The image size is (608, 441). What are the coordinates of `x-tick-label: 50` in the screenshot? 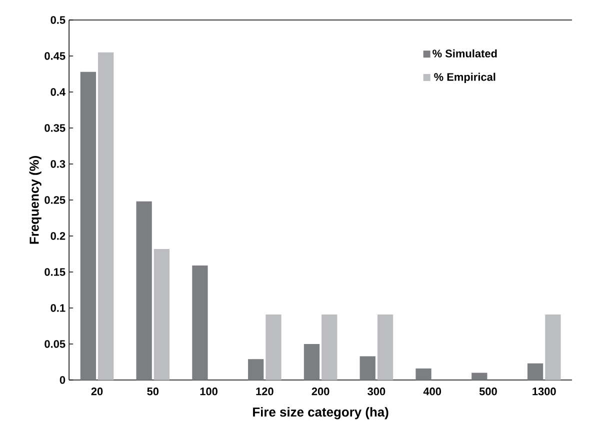 It's located at (153, 392).